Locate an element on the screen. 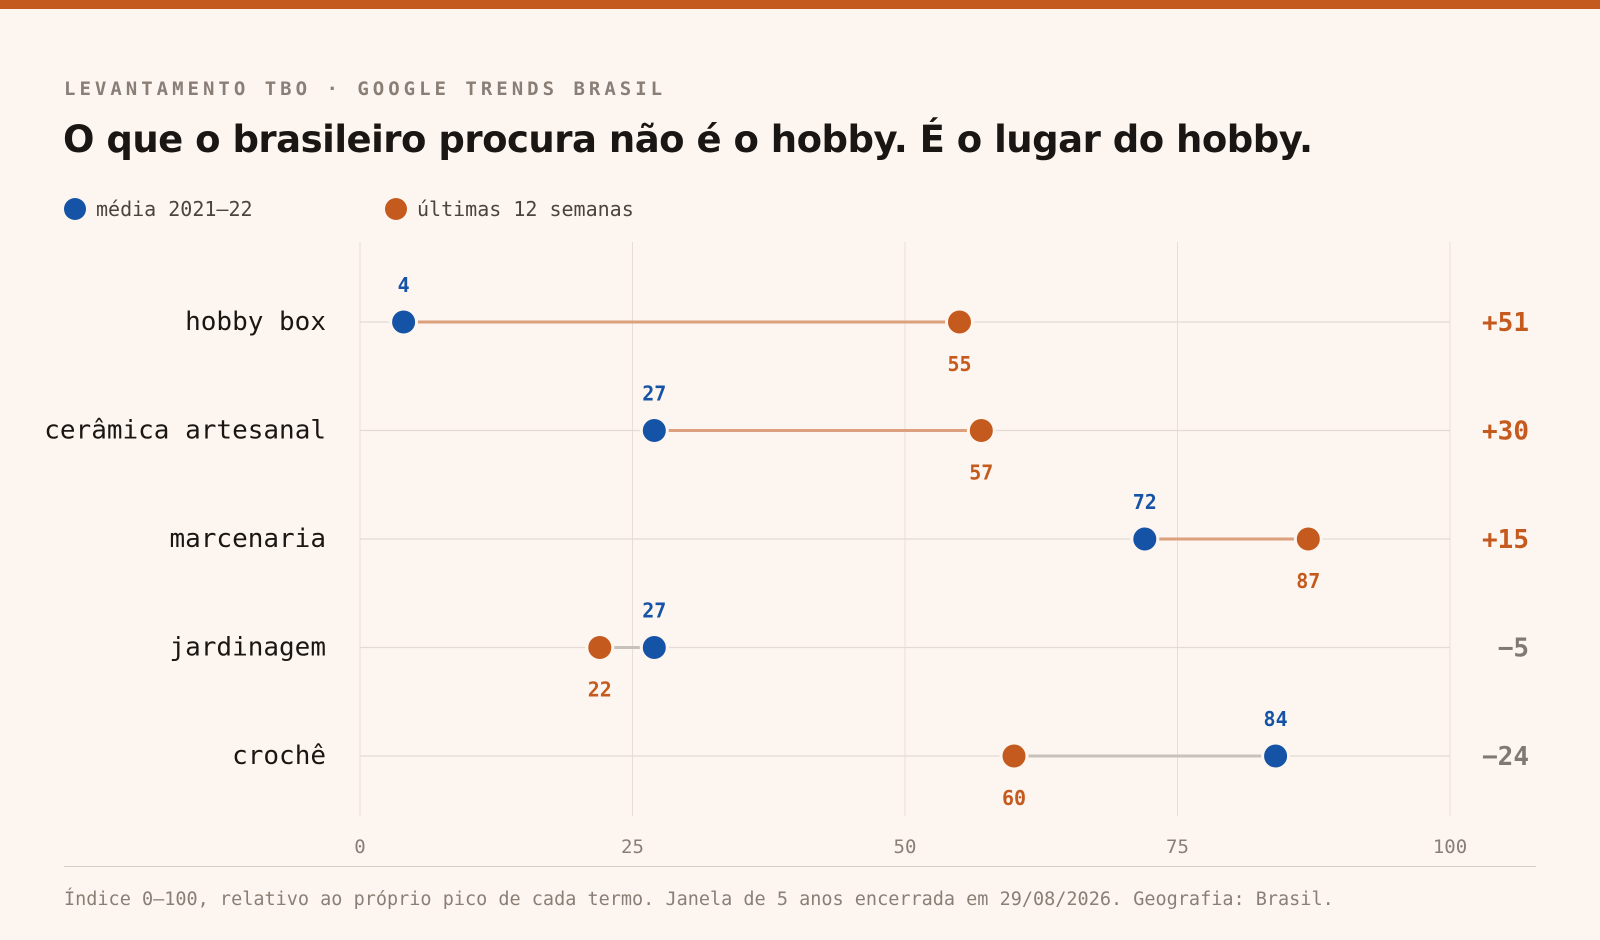  category-label: crochê is located at coordinates (279, 756).